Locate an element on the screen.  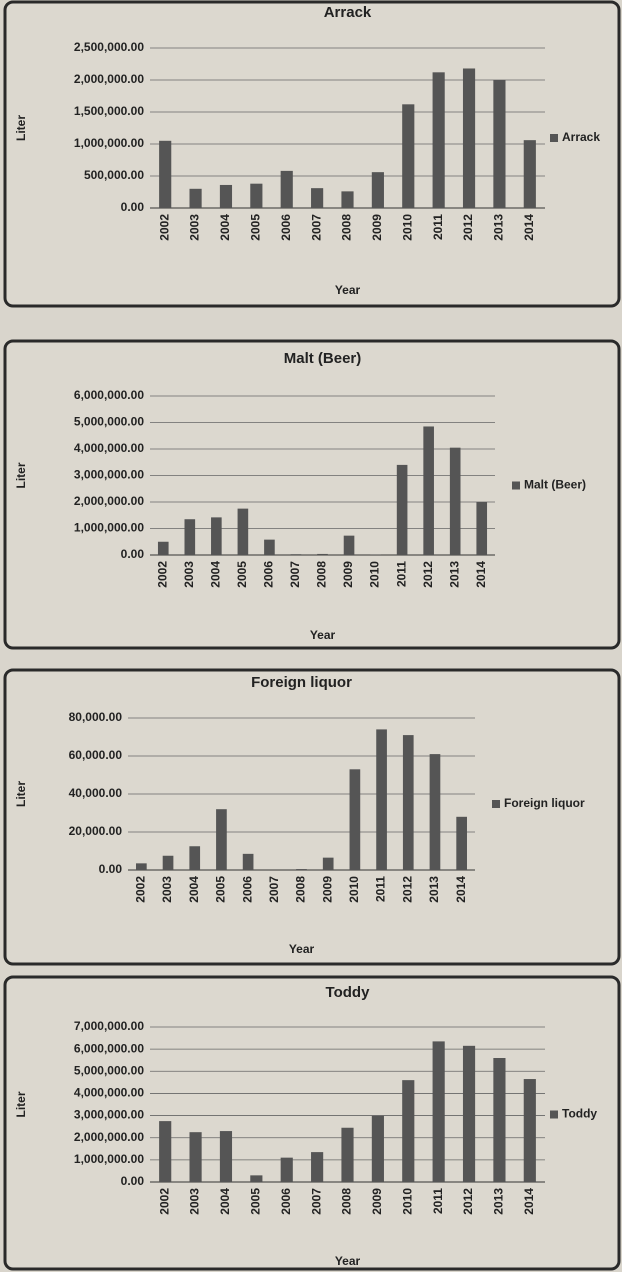
x-tick-label: 2002 is located at coordinates (164, 1201).